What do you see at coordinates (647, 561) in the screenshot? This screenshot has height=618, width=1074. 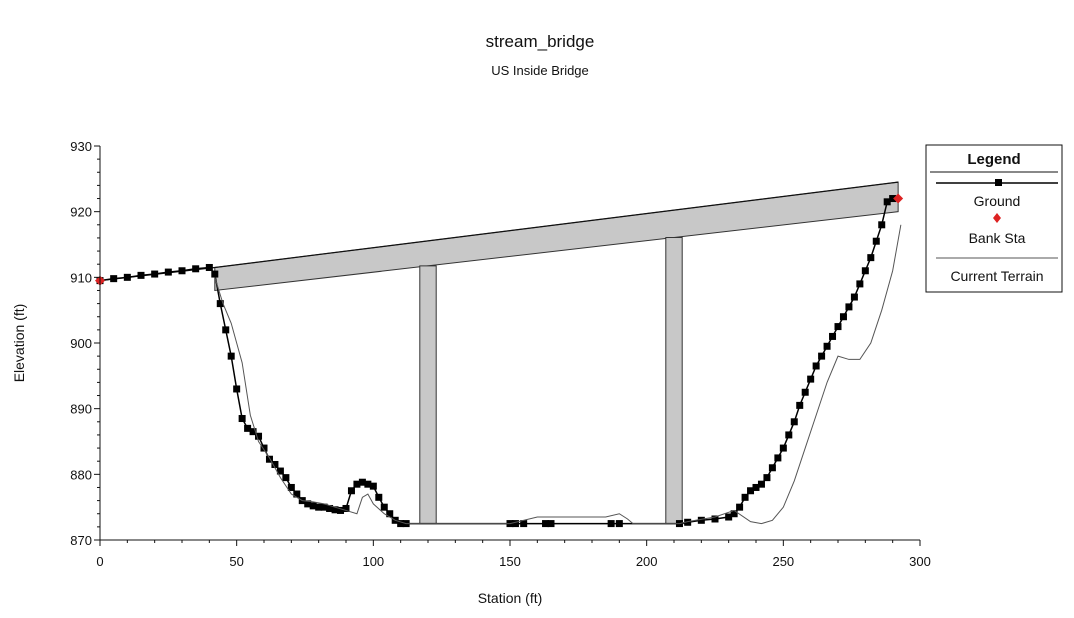 I see `x-tick-label: 200` at bounding box center [647, 561].